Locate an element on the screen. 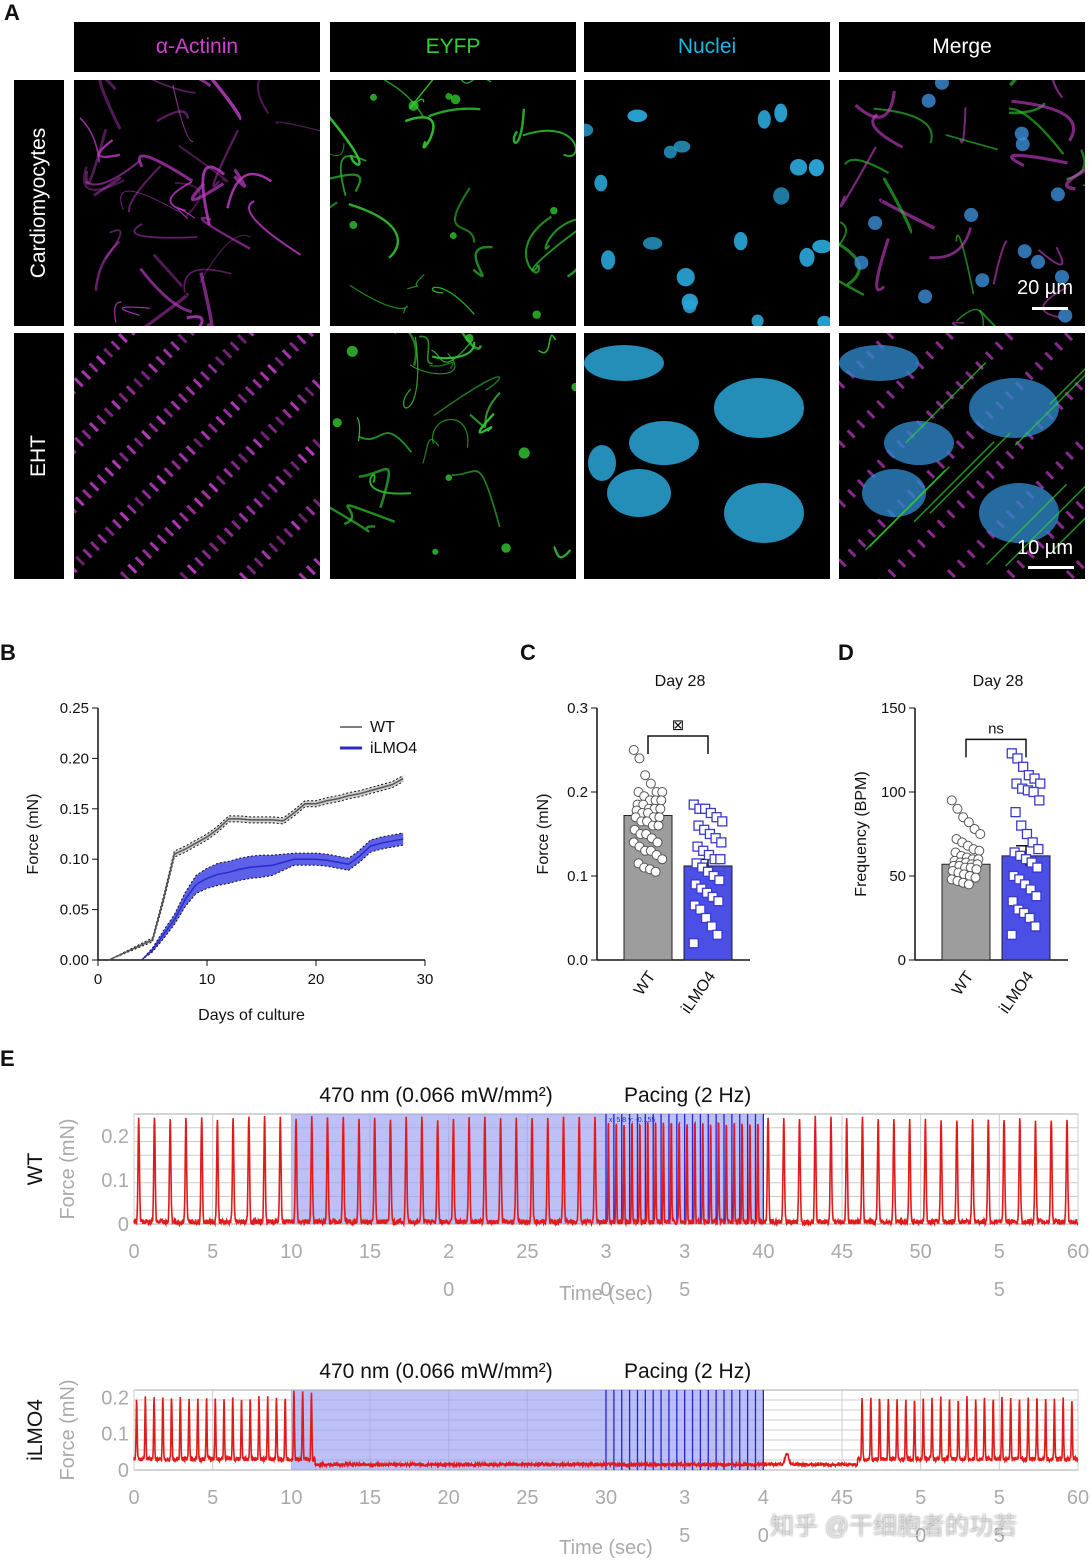 The height and width of the screenshot is (1568, 1092). significance-bracket is located at coordinates (996, 748).